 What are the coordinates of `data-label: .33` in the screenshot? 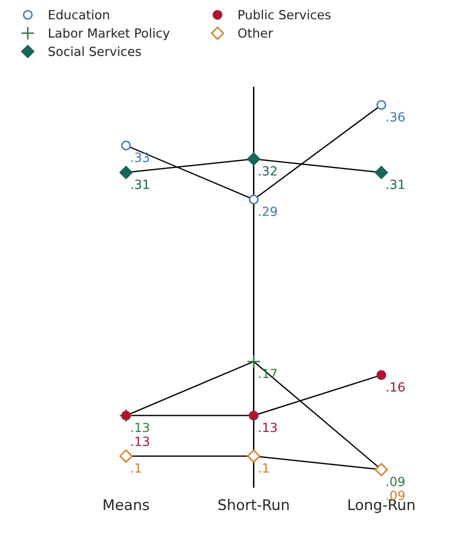 It's located at (141, 157).